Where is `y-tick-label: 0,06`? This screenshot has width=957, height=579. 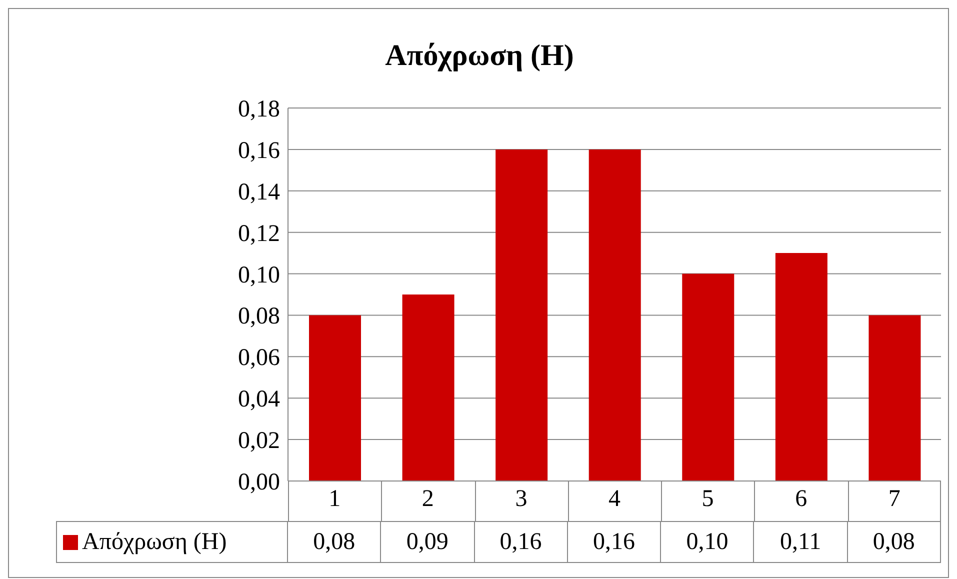
y-tick-label: 0,06 is located at coordinates (259, 358).